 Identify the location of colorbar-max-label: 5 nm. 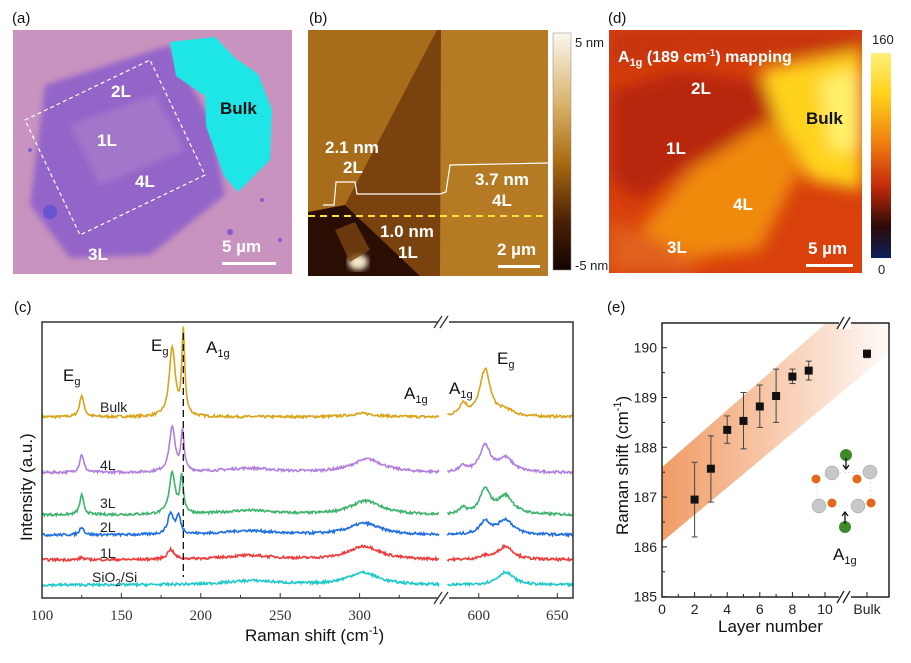
(589, 42).